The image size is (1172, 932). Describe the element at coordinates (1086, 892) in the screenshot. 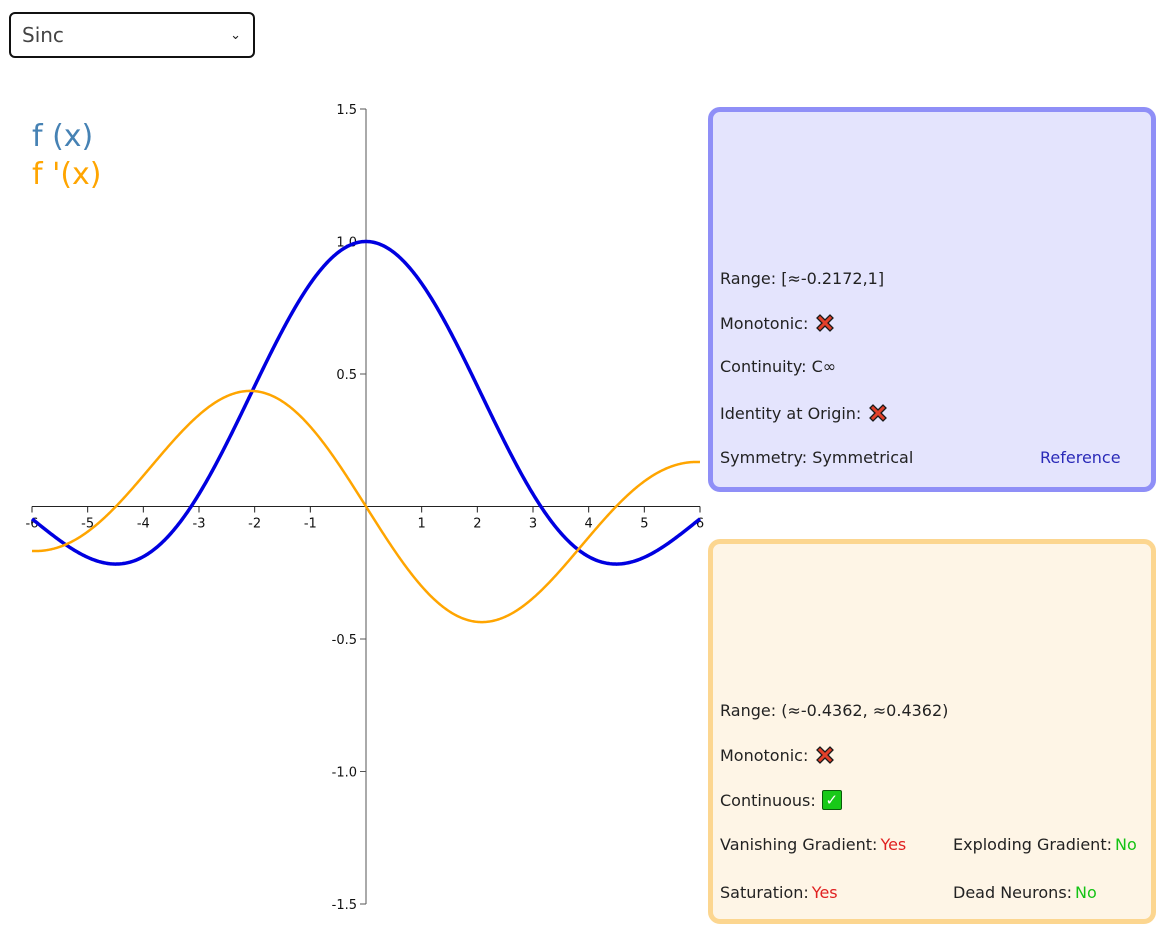

I see `dead-neurons-value: No` at that location.